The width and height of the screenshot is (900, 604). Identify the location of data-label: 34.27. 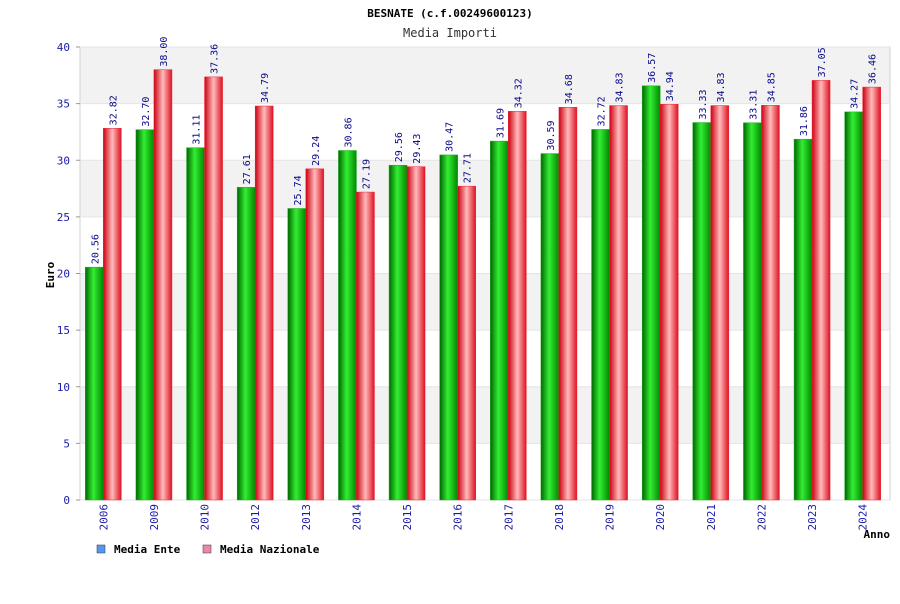
(855, 94).